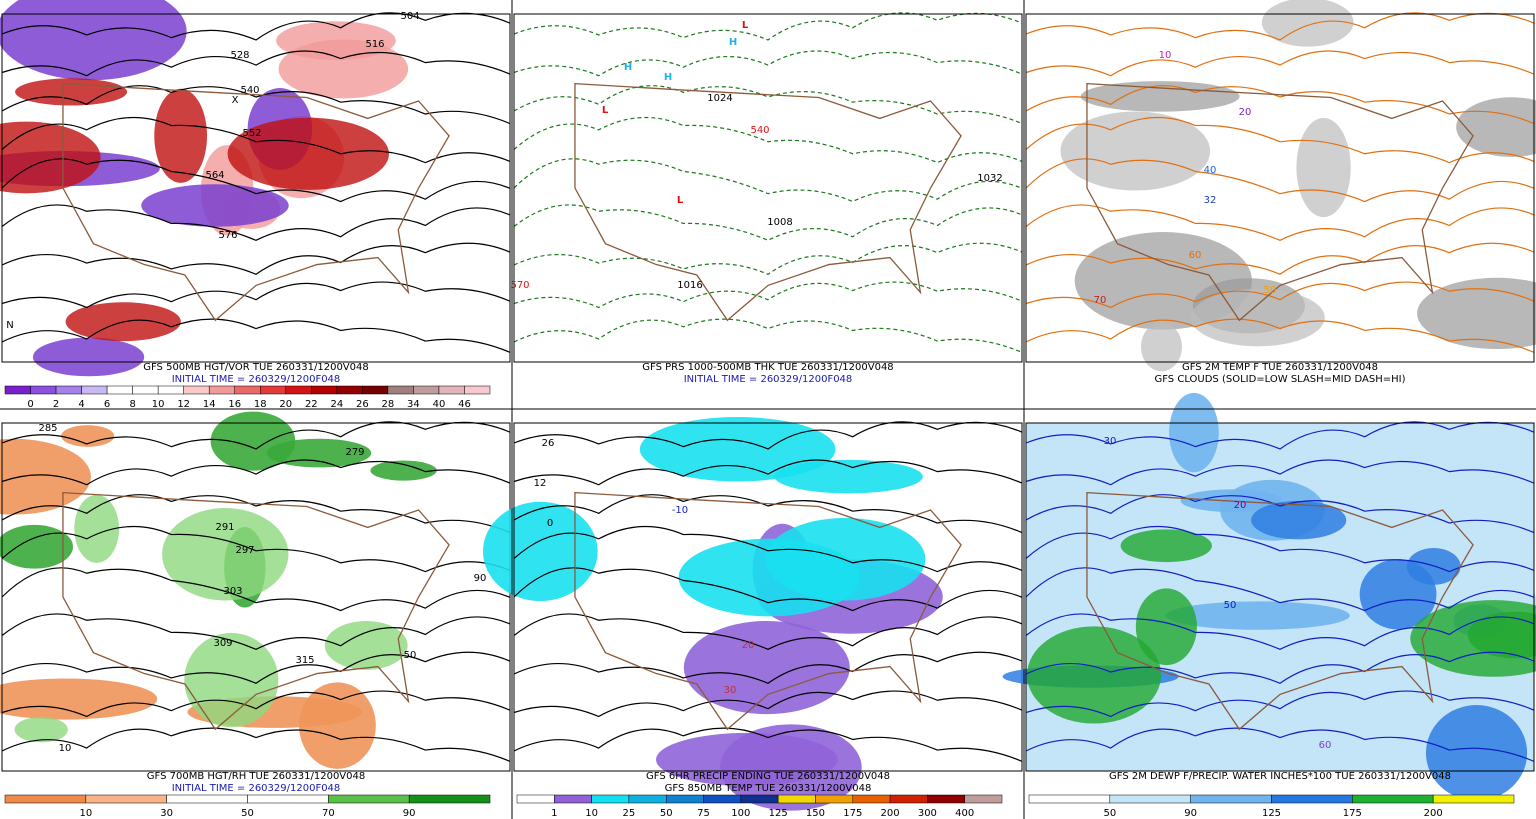 This screenshot has height=819, width=1536. What do you see at coordinates (703, 813) in the screenshot?
I see `colorbar-label: 75` at bounding box center [703, 813].